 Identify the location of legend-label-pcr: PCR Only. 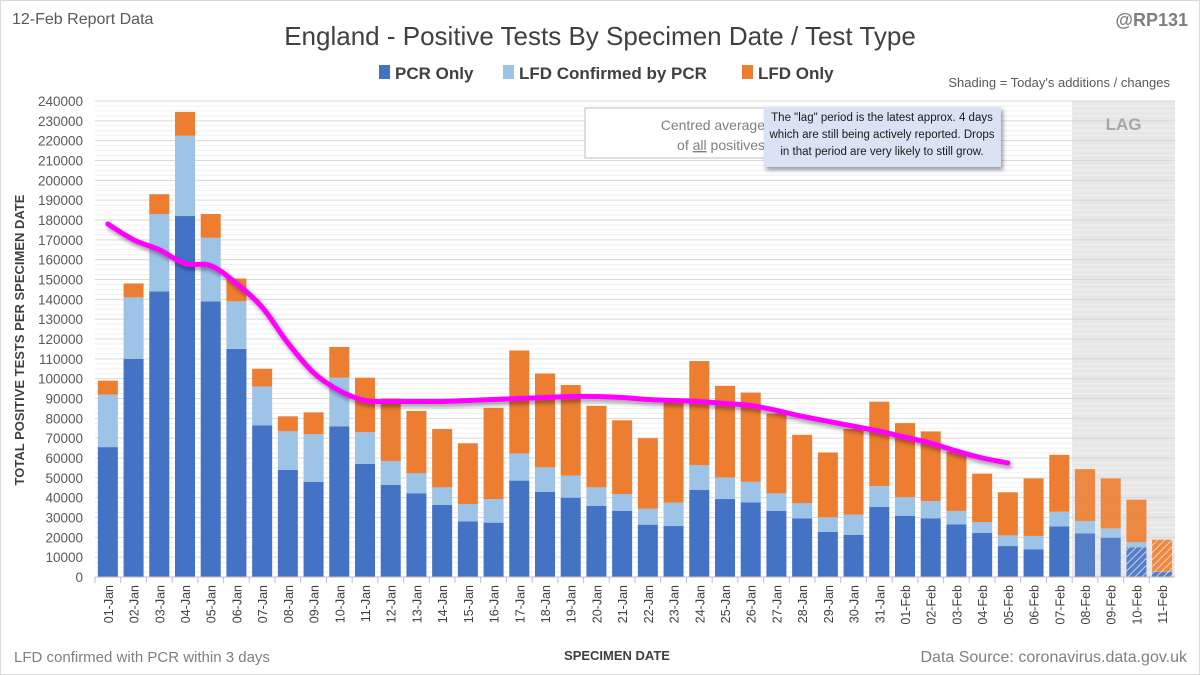
(434, 73).